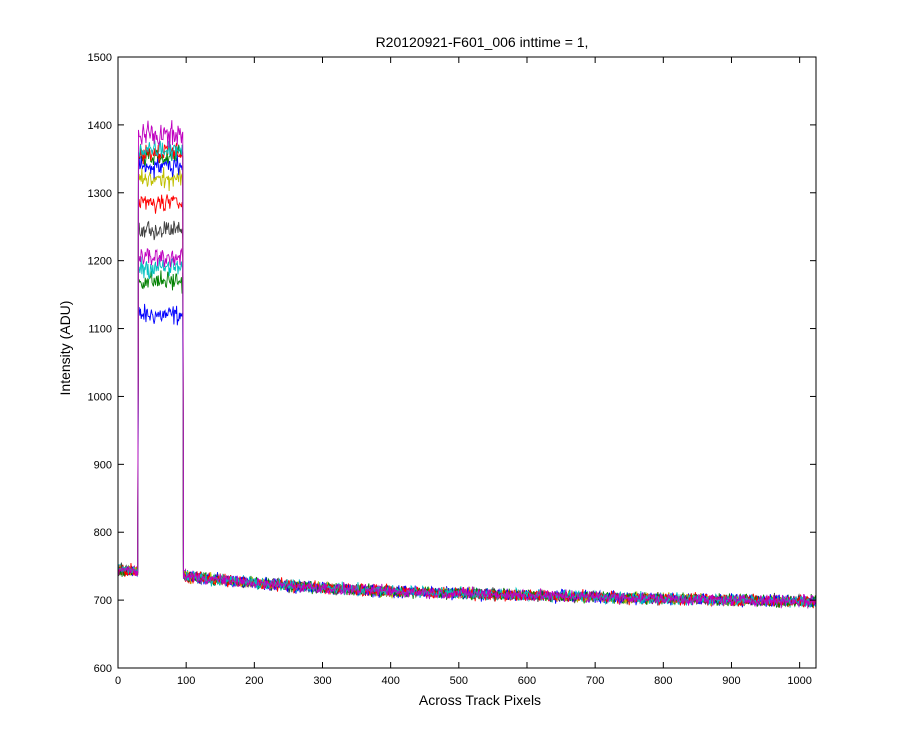 The height and width of the screenshot is (755, 900). Describe the element at coordinates (186, 681) in the screenshot. I see `x-tick-label: 100` at that location.